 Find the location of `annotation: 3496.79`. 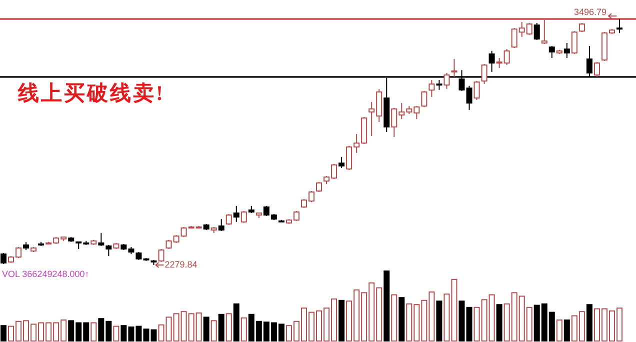

annotation: 3496.79 is located at coordinates (590, 12).